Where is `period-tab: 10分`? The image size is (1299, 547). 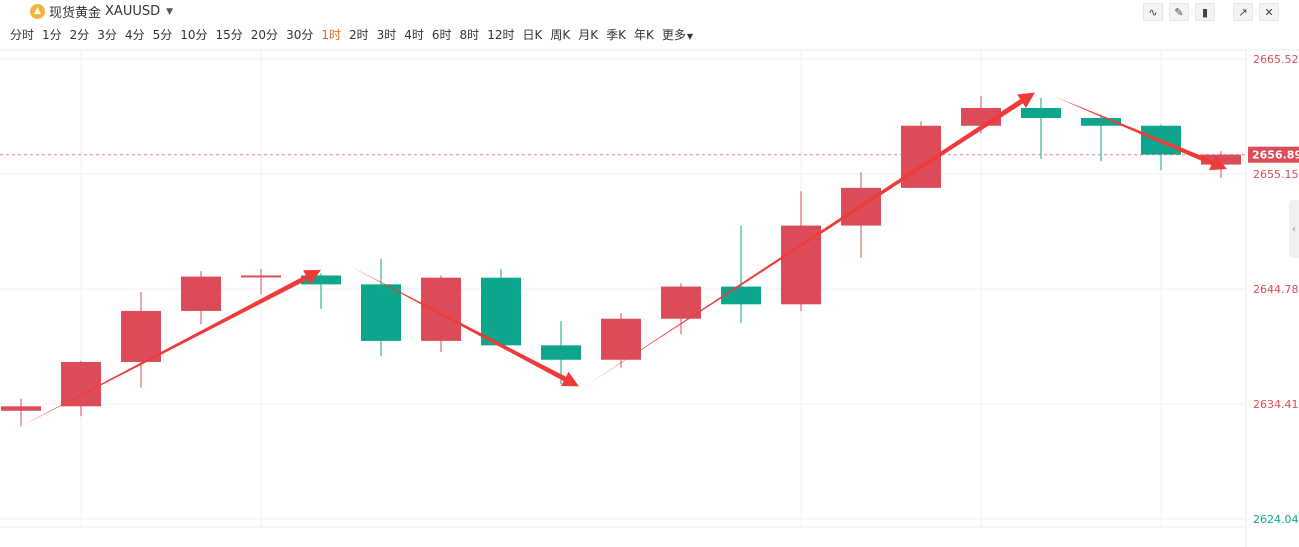
period-tab: 10分 is located at coordinates (194, 35).